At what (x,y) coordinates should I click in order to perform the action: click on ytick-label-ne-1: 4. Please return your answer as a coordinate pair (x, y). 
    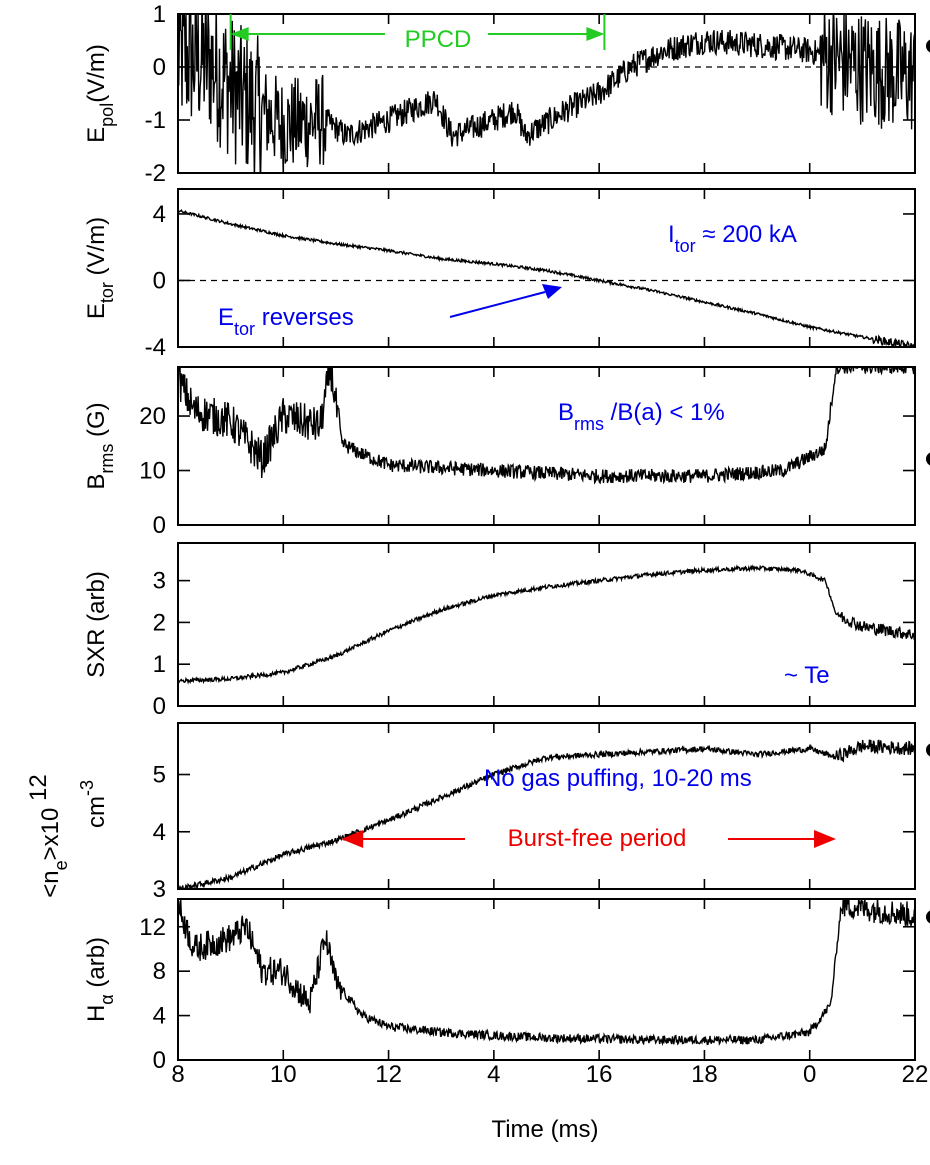
    Looking at the image, I should click on (159, 832).